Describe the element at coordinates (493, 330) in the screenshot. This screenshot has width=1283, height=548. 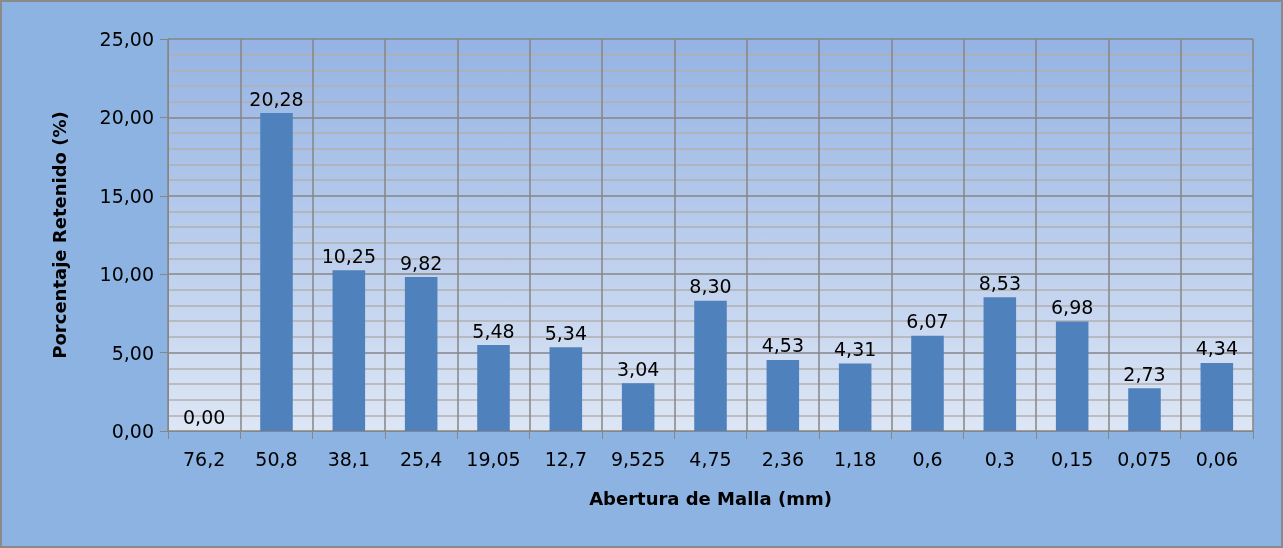
I see `data-label: 5,48` at that location.